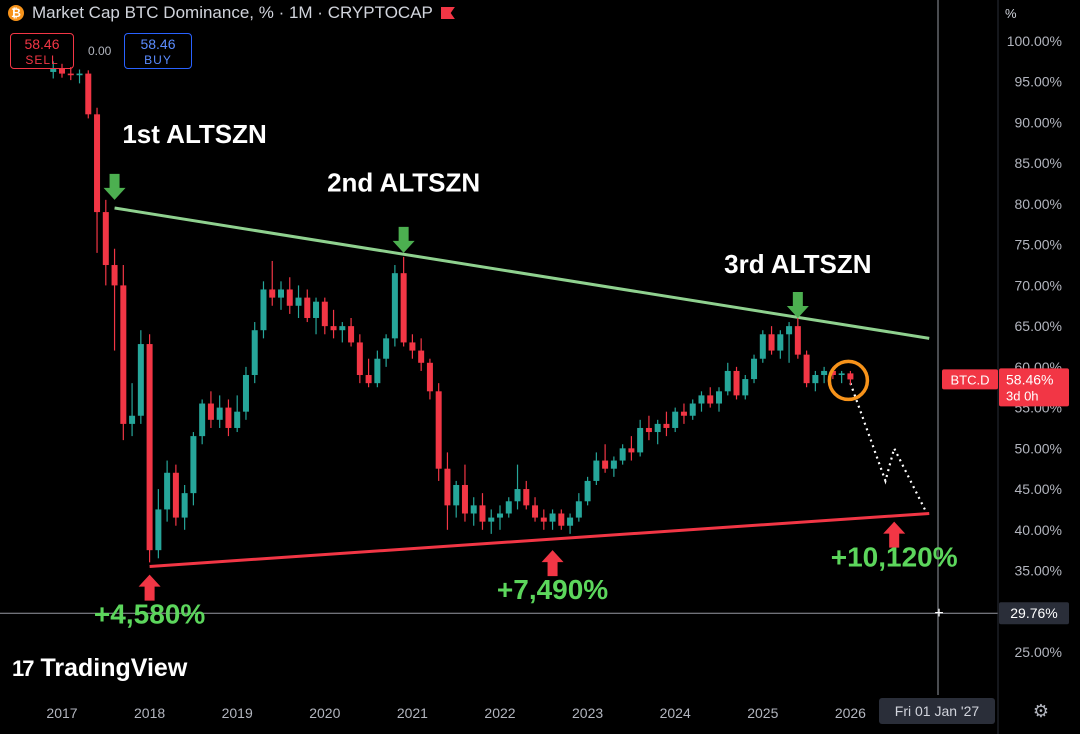  What do you see at coordinates (100, 51) in the screenshot?
I see `spread-value: 0.00` at bounding box center [100, 51].